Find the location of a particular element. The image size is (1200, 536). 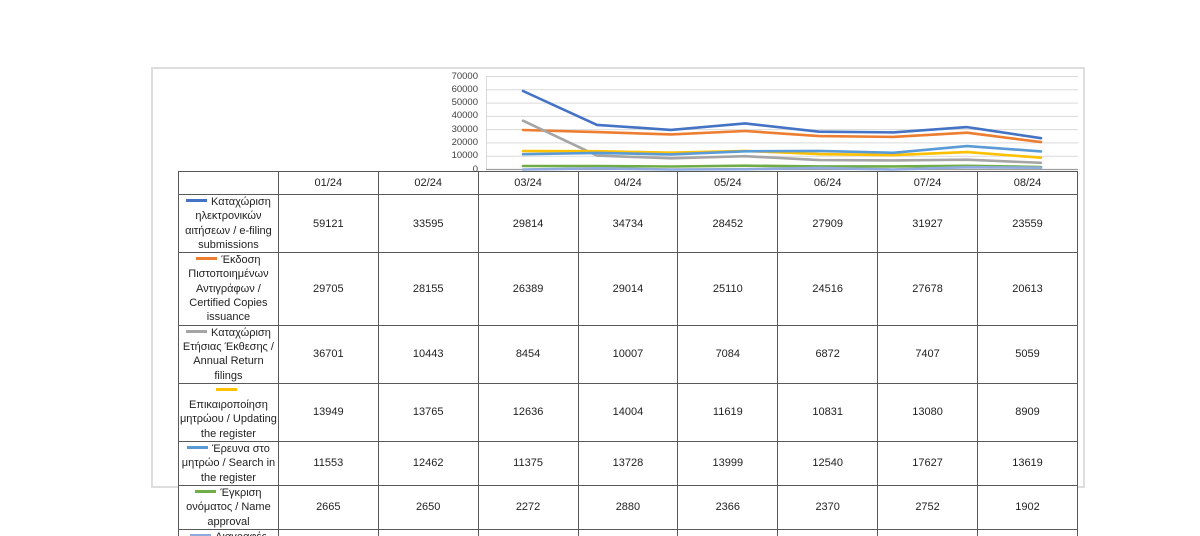

value-cell: 2650 is located at coordinates (428, 507).